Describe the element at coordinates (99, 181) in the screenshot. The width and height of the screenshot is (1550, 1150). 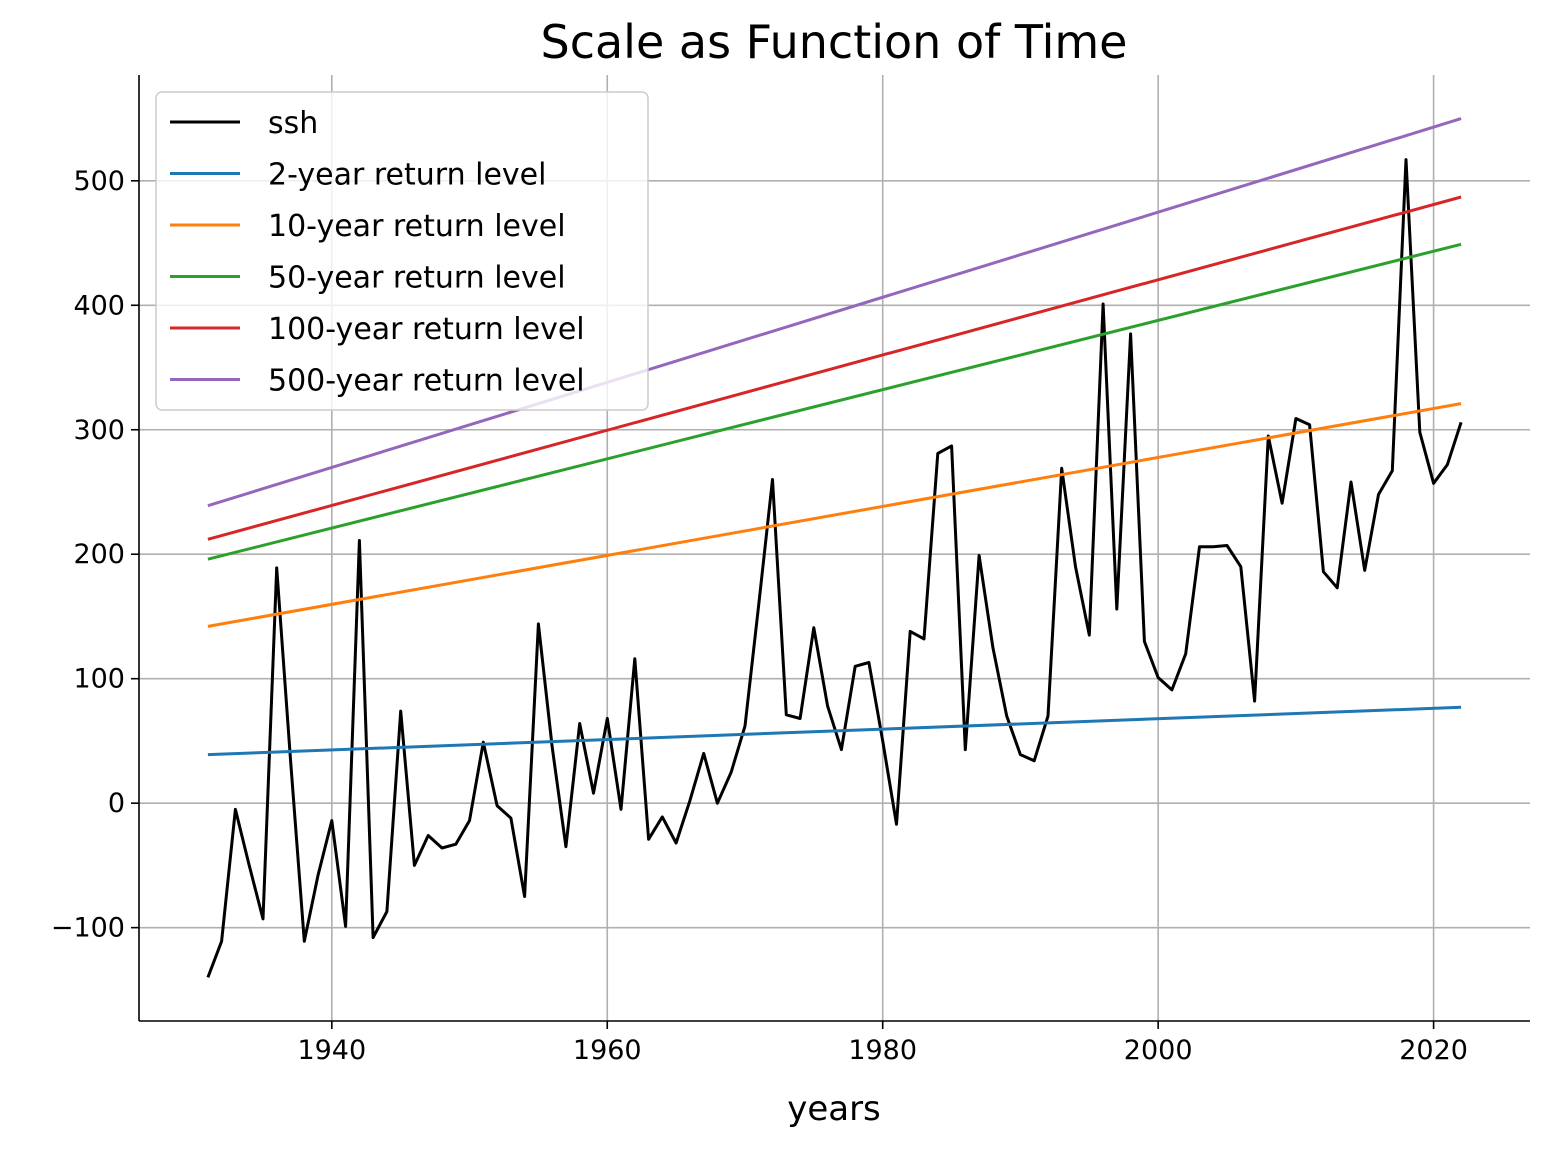
I see `y-tick-label: 500` at that location.